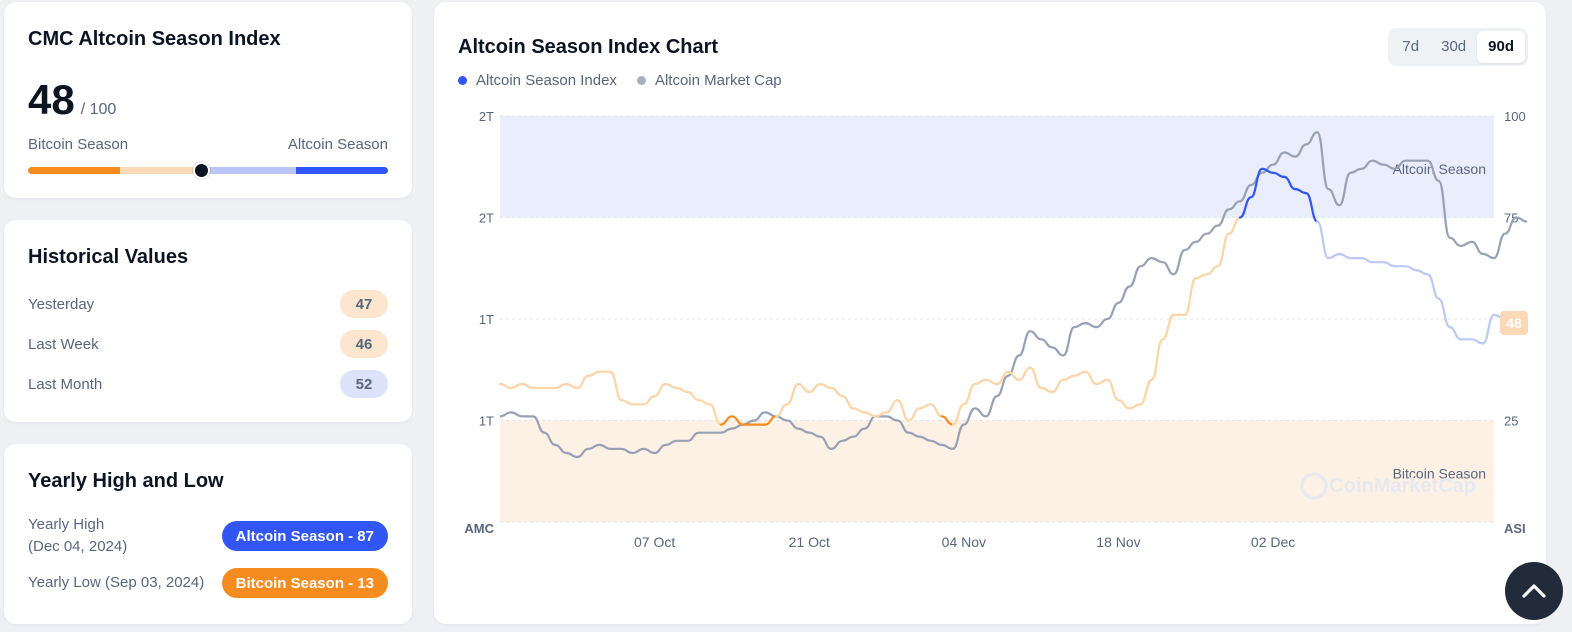 The height and width of the screenshot is (632, 1572). Describe the element at coordinates (486, 218) in the screenshot. I see `left-tick-label: 2T` at that location.